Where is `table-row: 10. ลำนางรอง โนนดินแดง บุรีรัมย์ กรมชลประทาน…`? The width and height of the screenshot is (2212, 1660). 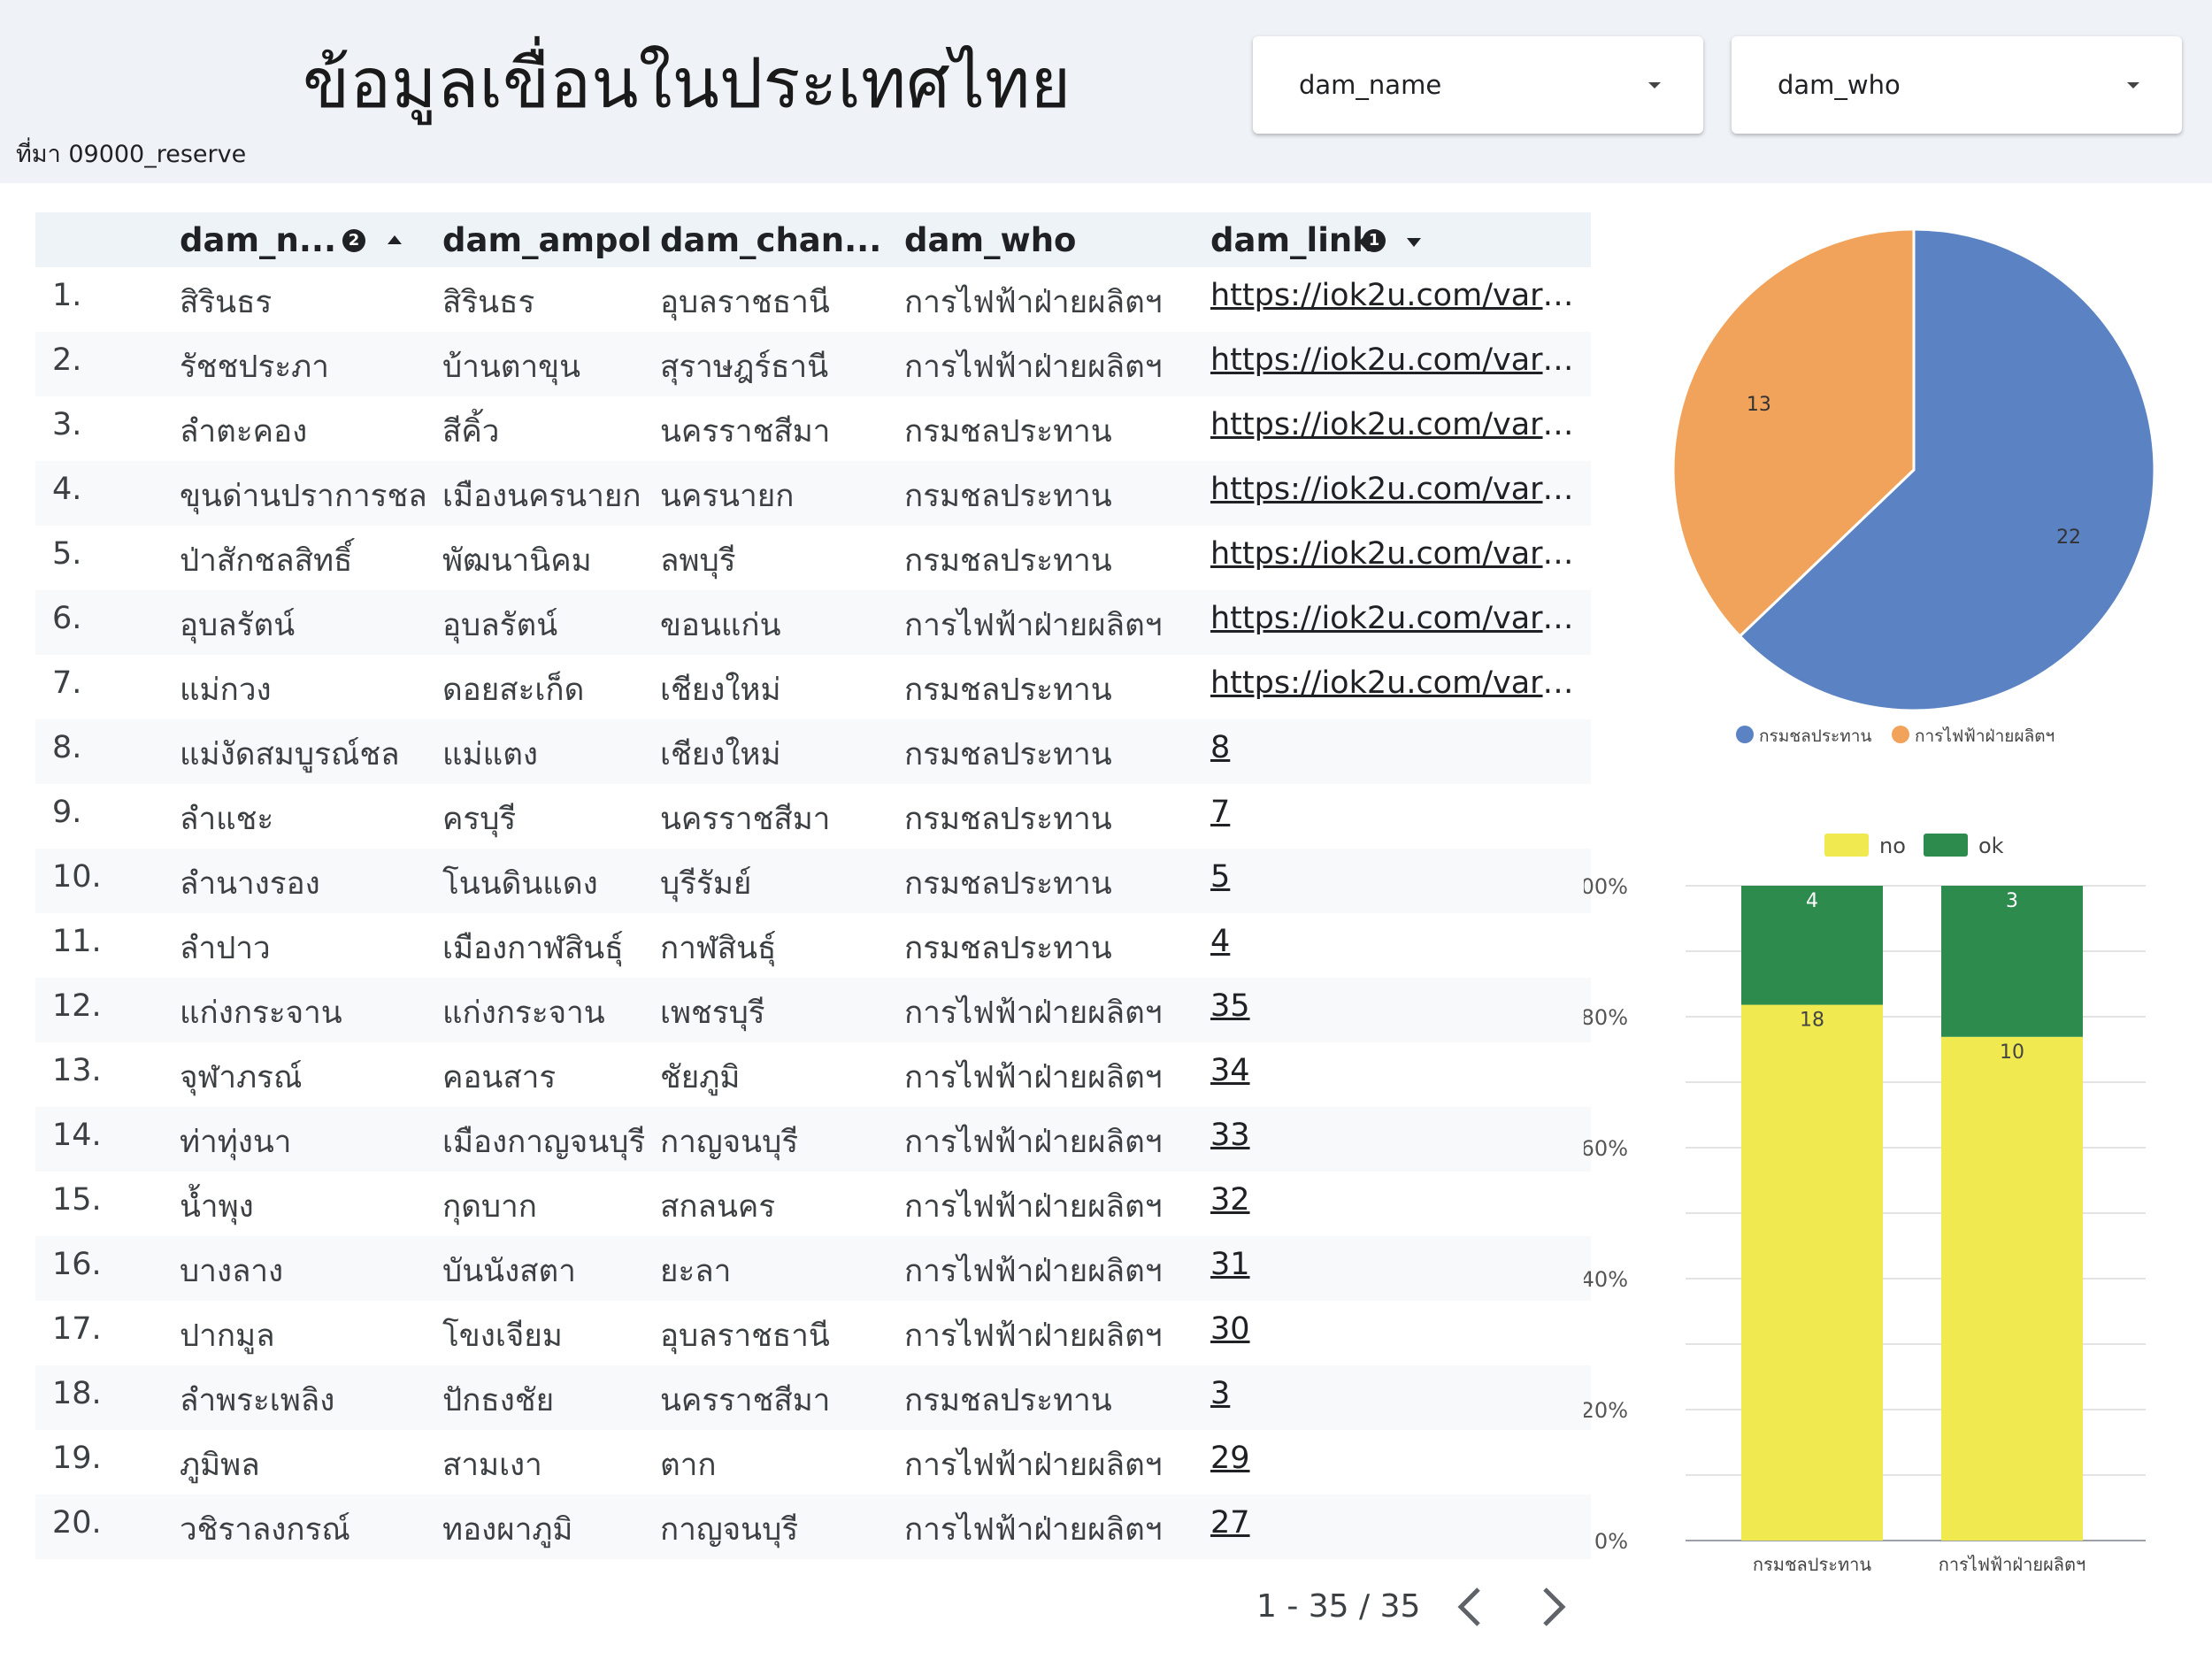 table-row: 10. ลำนางรอง โนนดินแดง บุรีรัมย์ กรมชลประทาน… is located at coordinates (813, 881).